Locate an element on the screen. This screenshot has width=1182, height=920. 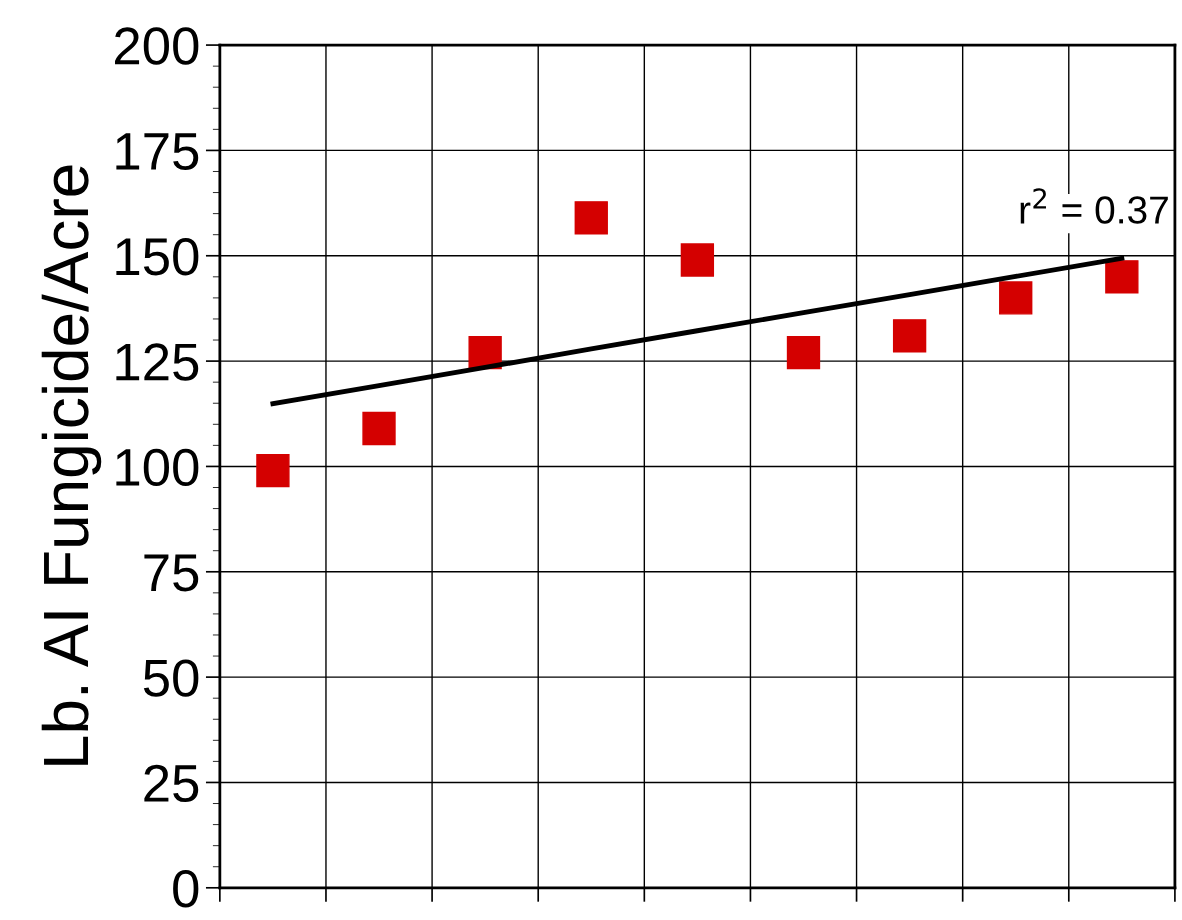
annotation: r$^{2}$ = 0.37 is located at coordinates (1094, 206).